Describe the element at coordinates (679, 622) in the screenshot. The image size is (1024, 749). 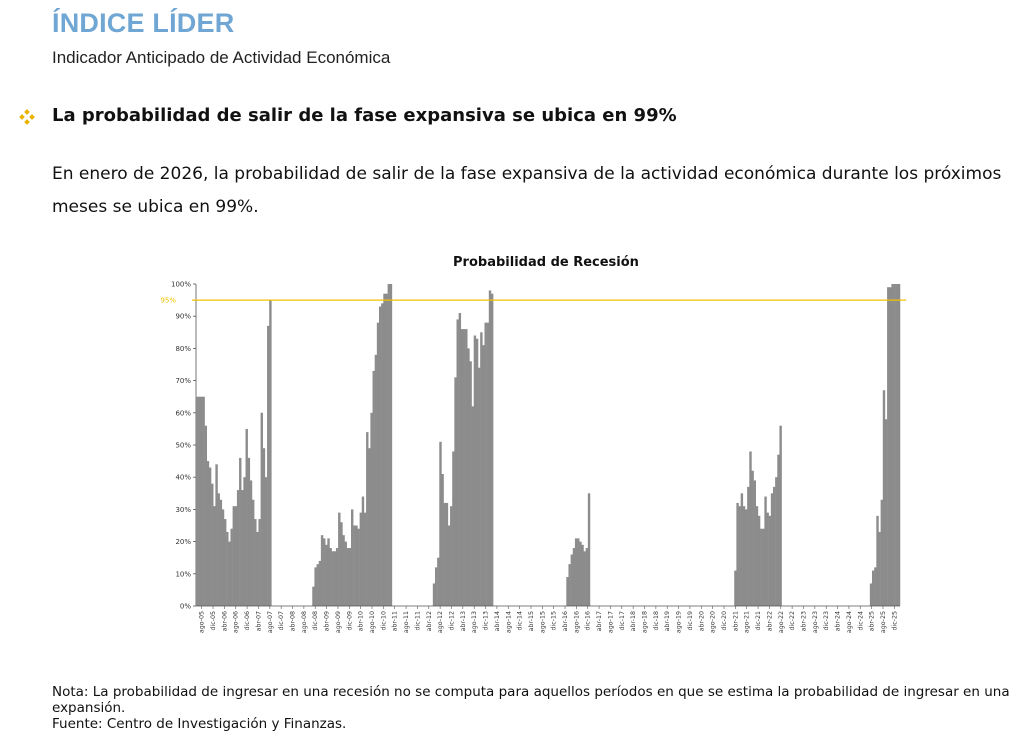
I see `x-tick-label: ago-19` at that location.